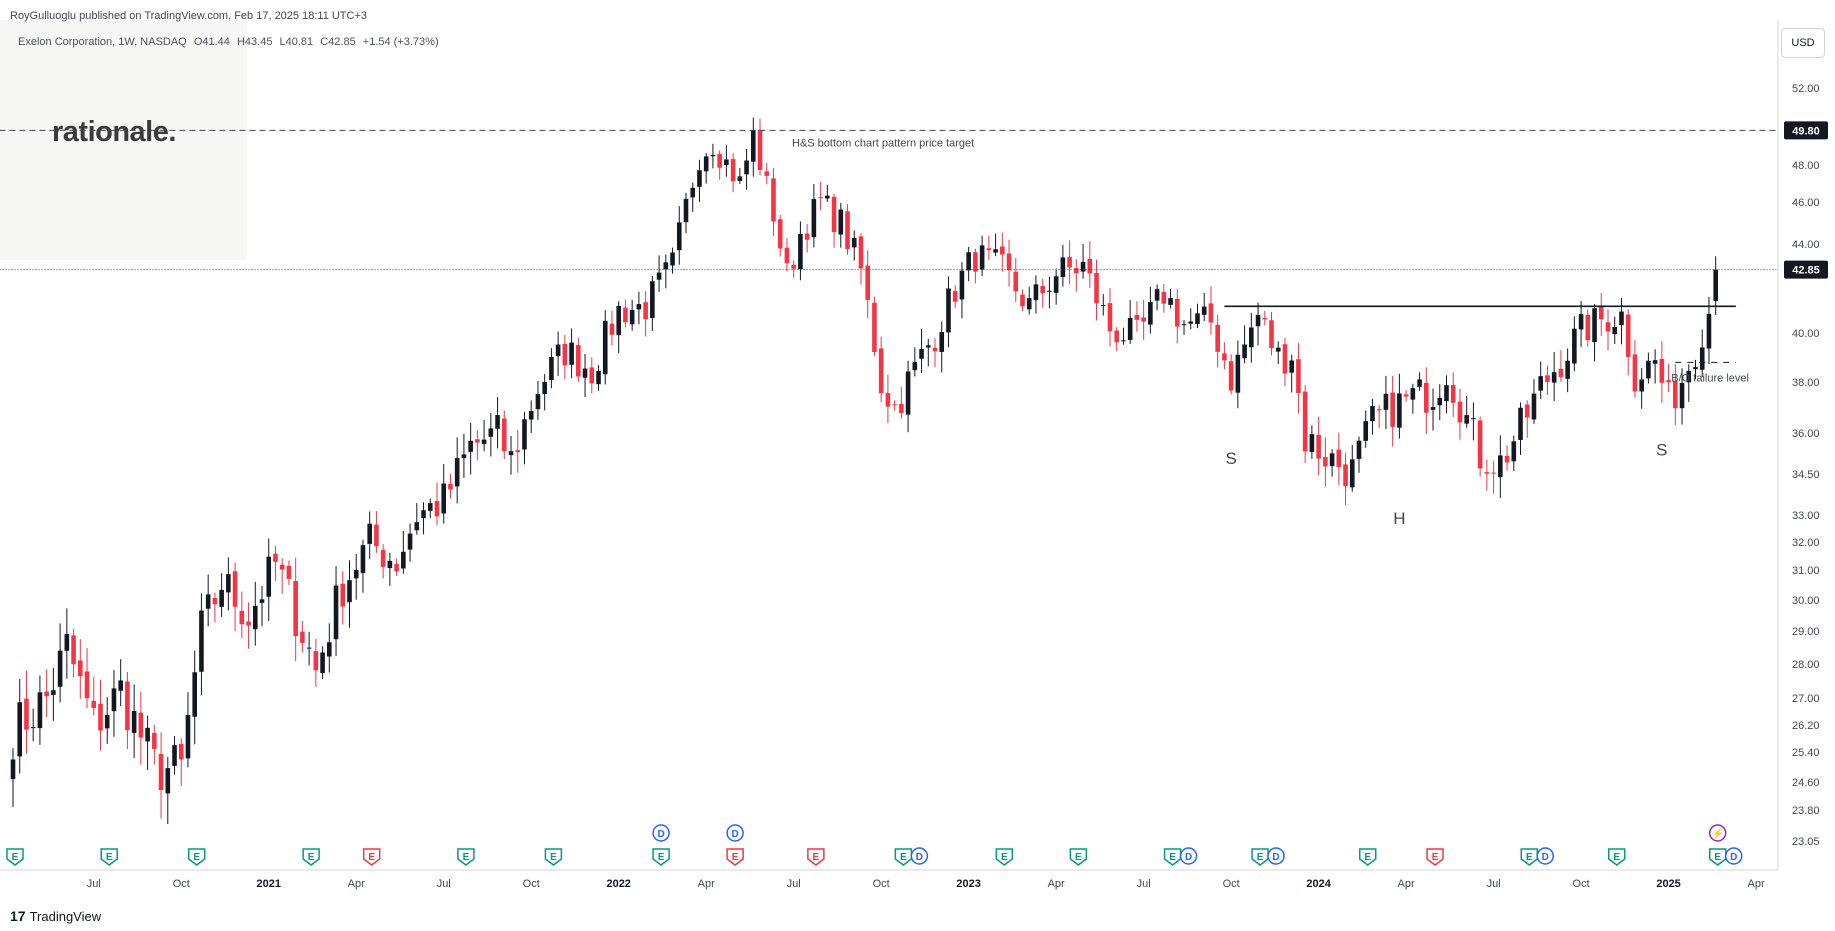 The image size is (1835, 931). What do you see at coordinates (1806, 842) in the screenshot?
I see `y-tick-label: 23.05` at bounding box center [1806, 842].